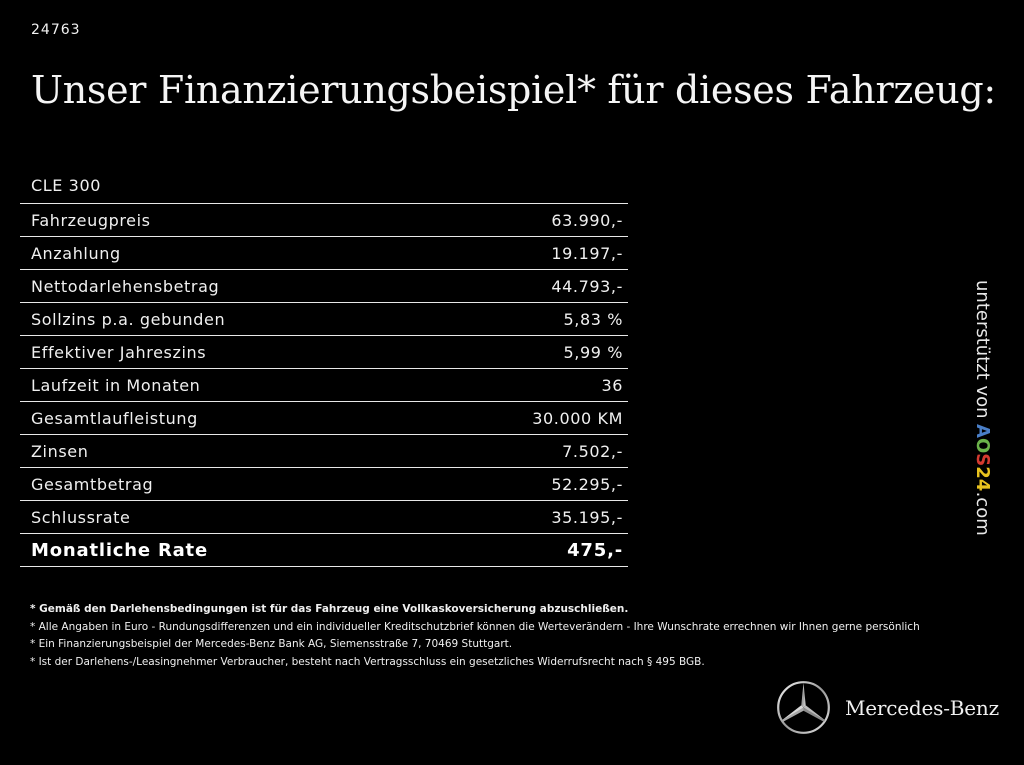 Image resolution: width=1024 pixels, height=765 pixels. I want to click on table-row-gesamtbetrag: Gesamtbetrag 52.295,-, so click(324, 484).